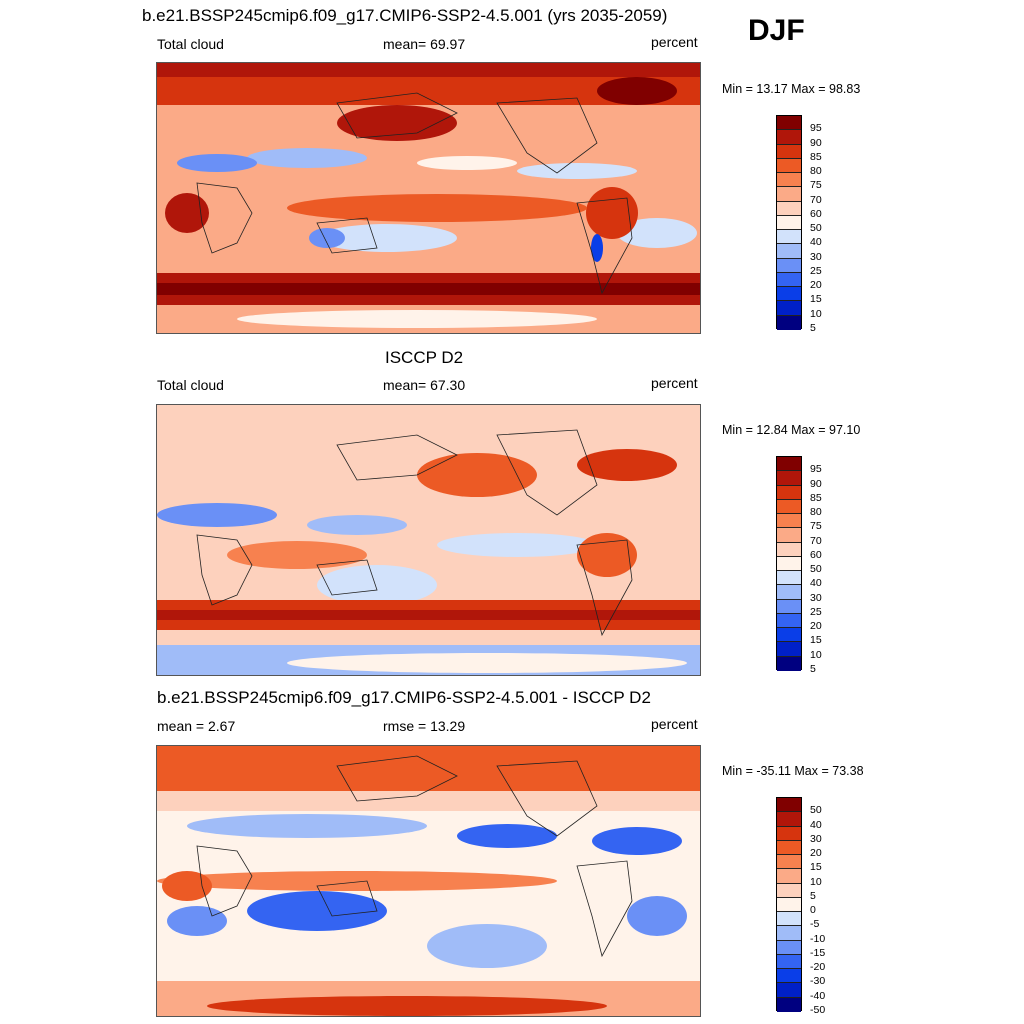  Describe the element at coordinates (190, 44) in the screenshot. I see `panel-1-variable-label: Total cloud` at that location.